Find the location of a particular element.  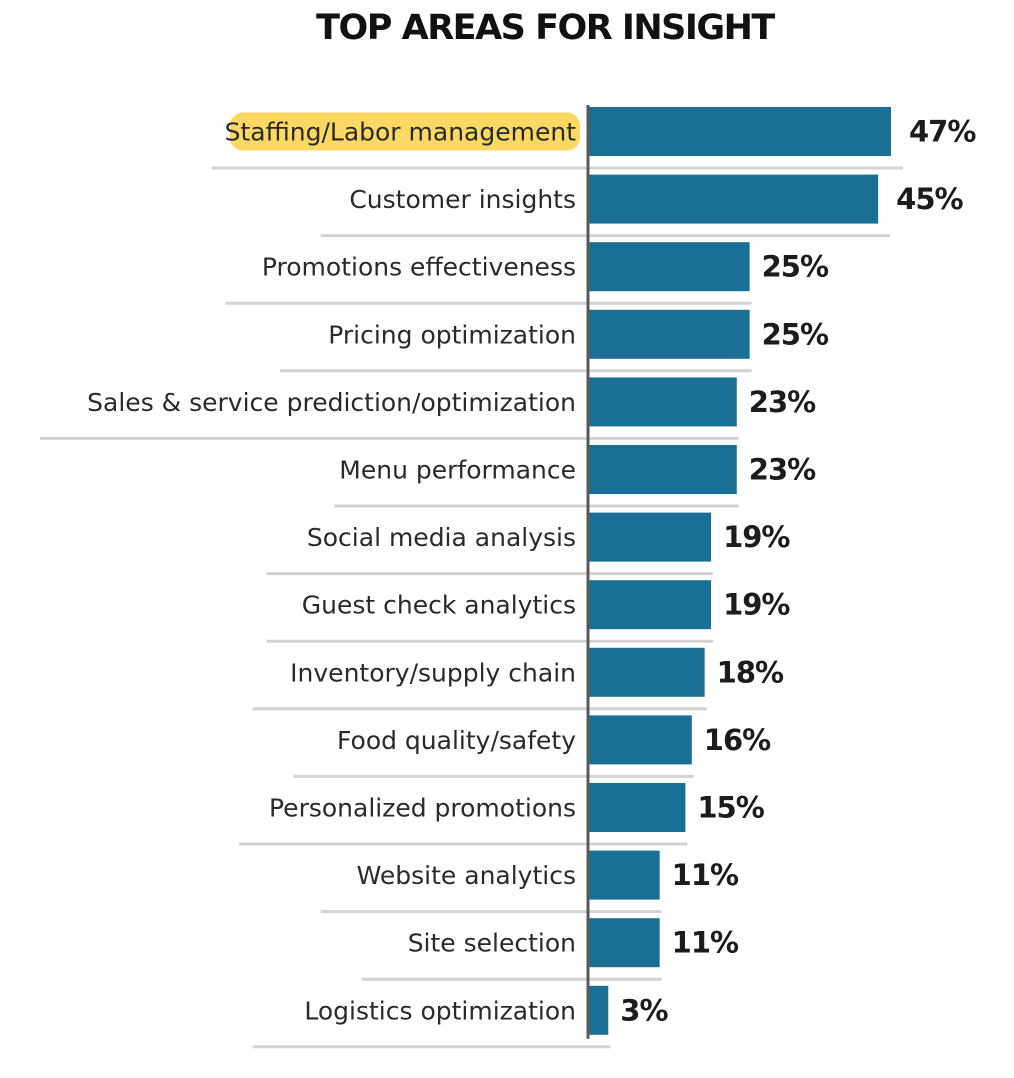

value-label-menu-performance: 23% is located at coordinates (782, 470).